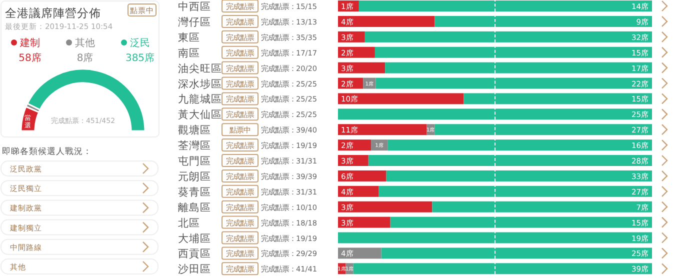 This screenshot has width=680, height=278. What do you see at coordinates (200, 115) in the screenshot?
I see `y-tick-label: 黃大仙區` at bounding box center [200, 115].